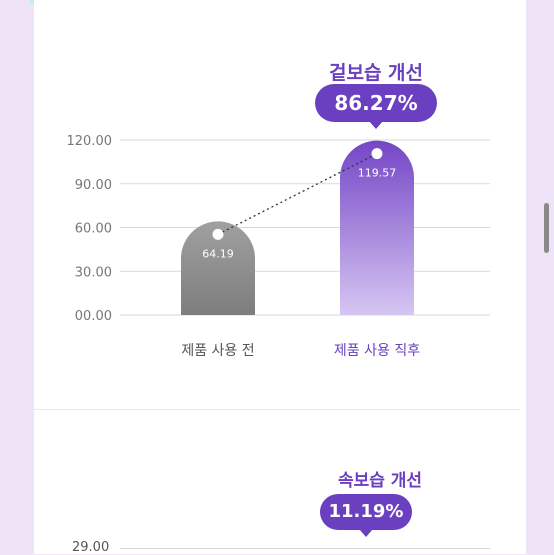  I want to click on chart1-y-tick-label: 90.00, so click(93, 185).